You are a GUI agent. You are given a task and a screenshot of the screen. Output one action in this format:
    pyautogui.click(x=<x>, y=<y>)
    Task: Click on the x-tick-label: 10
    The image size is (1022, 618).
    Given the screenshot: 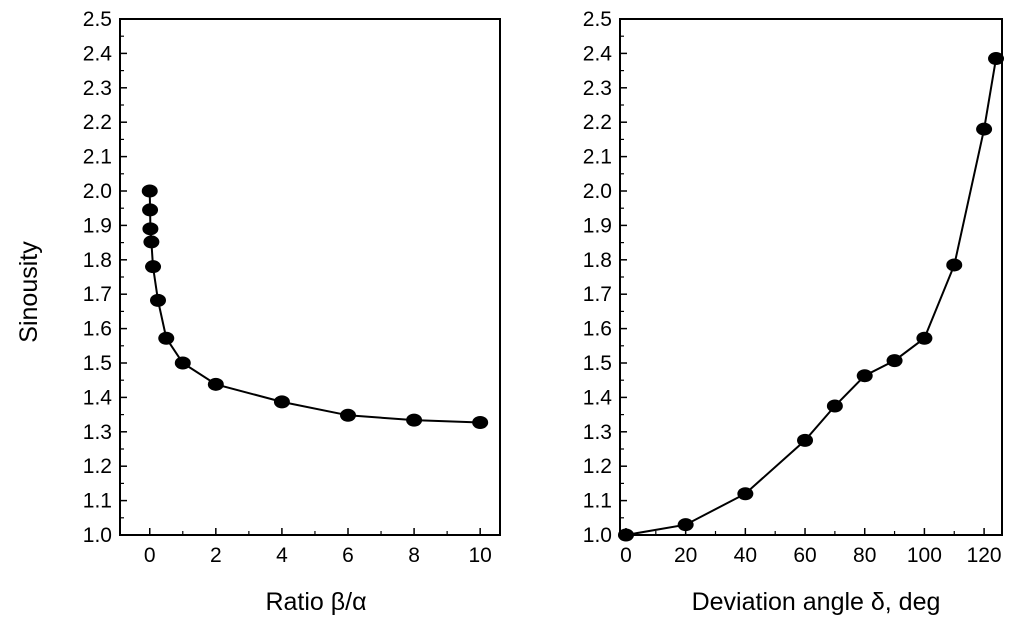 What is the action you would take?
    pyautogui.click(x=479, y=555)
    